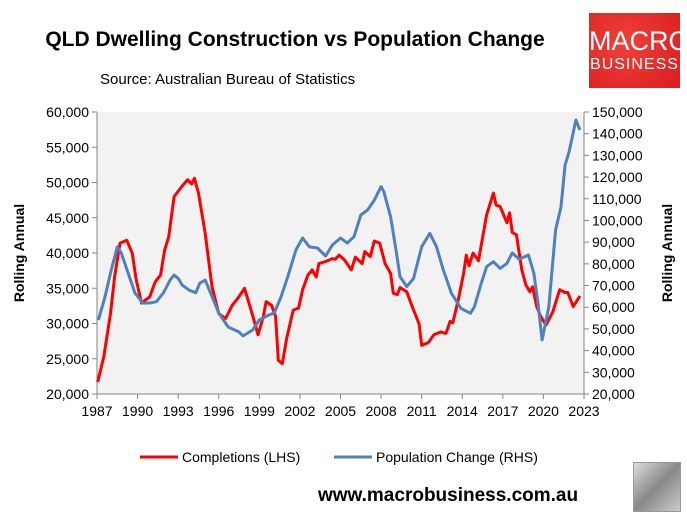 The image size is (687, 512). Describe the element at coordinates (657, 487) in the screenshot. I see `wolf-logo-image` at that location.